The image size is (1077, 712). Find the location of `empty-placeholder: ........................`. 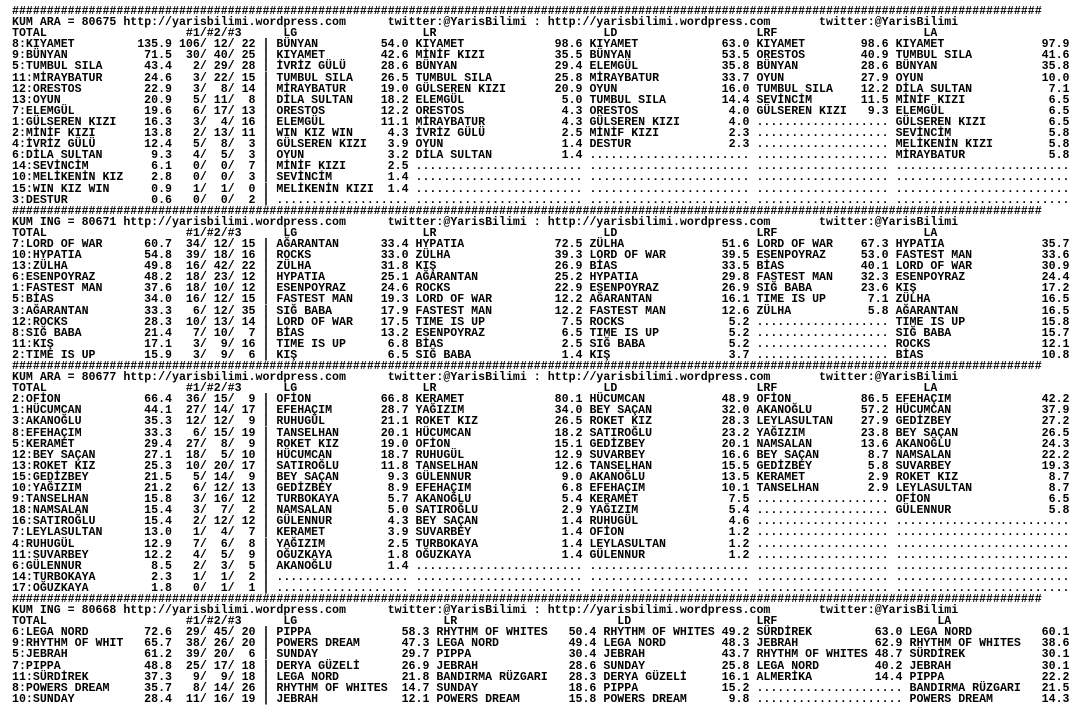

empty-placeholder: ........................ is located at coordinates (499, 588).